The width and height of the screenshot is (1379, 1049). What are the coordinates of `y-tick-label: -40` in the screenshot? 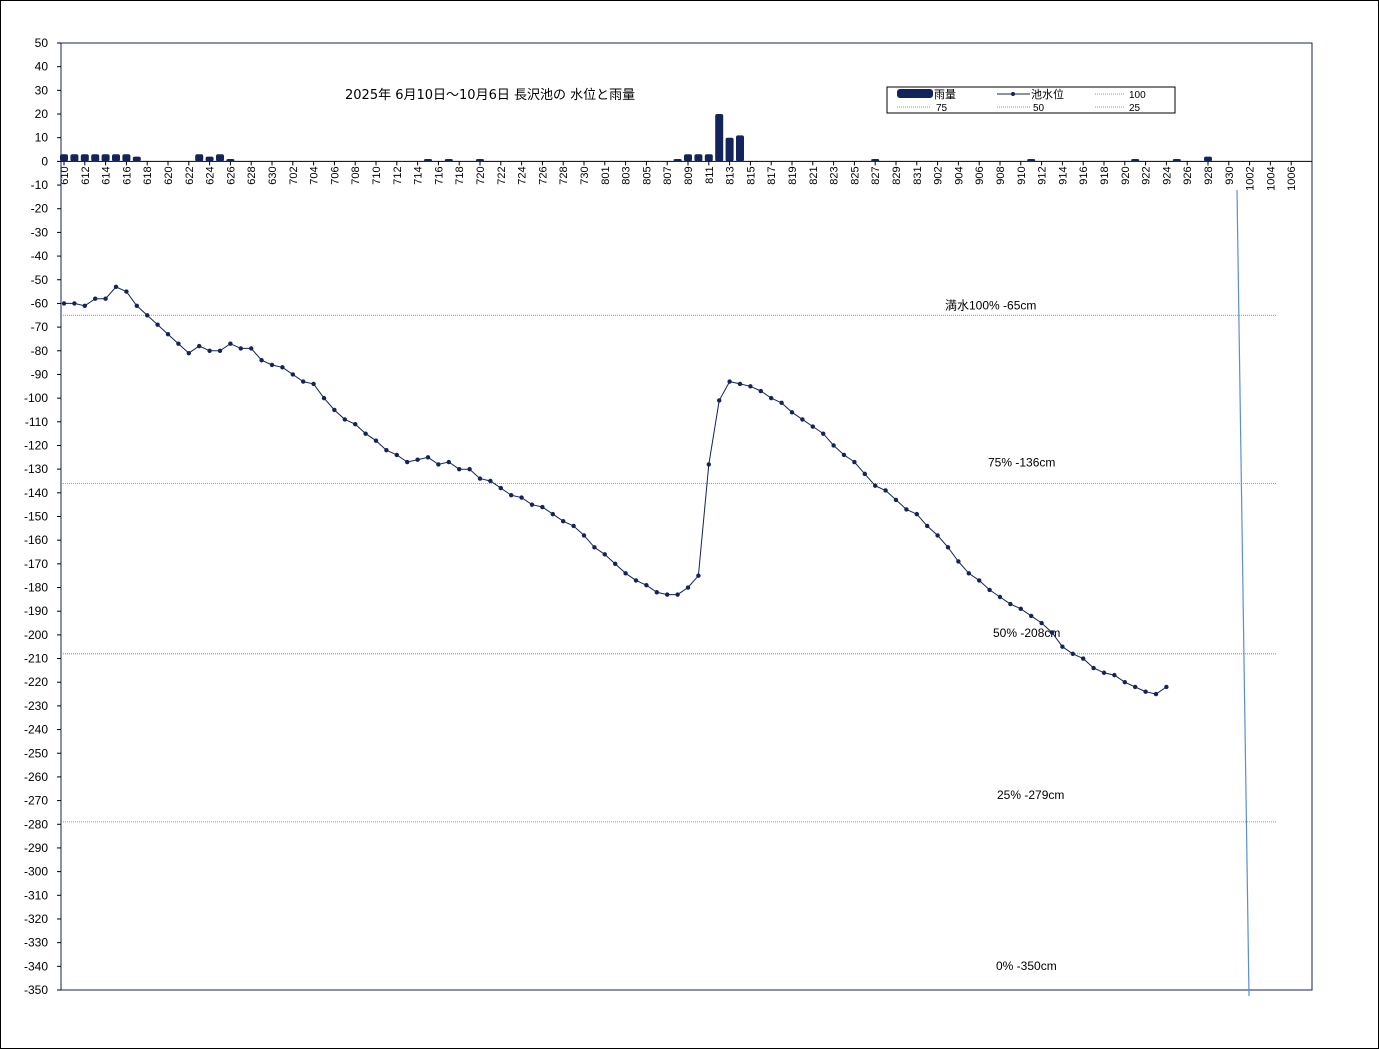 It's located at (40, 256).